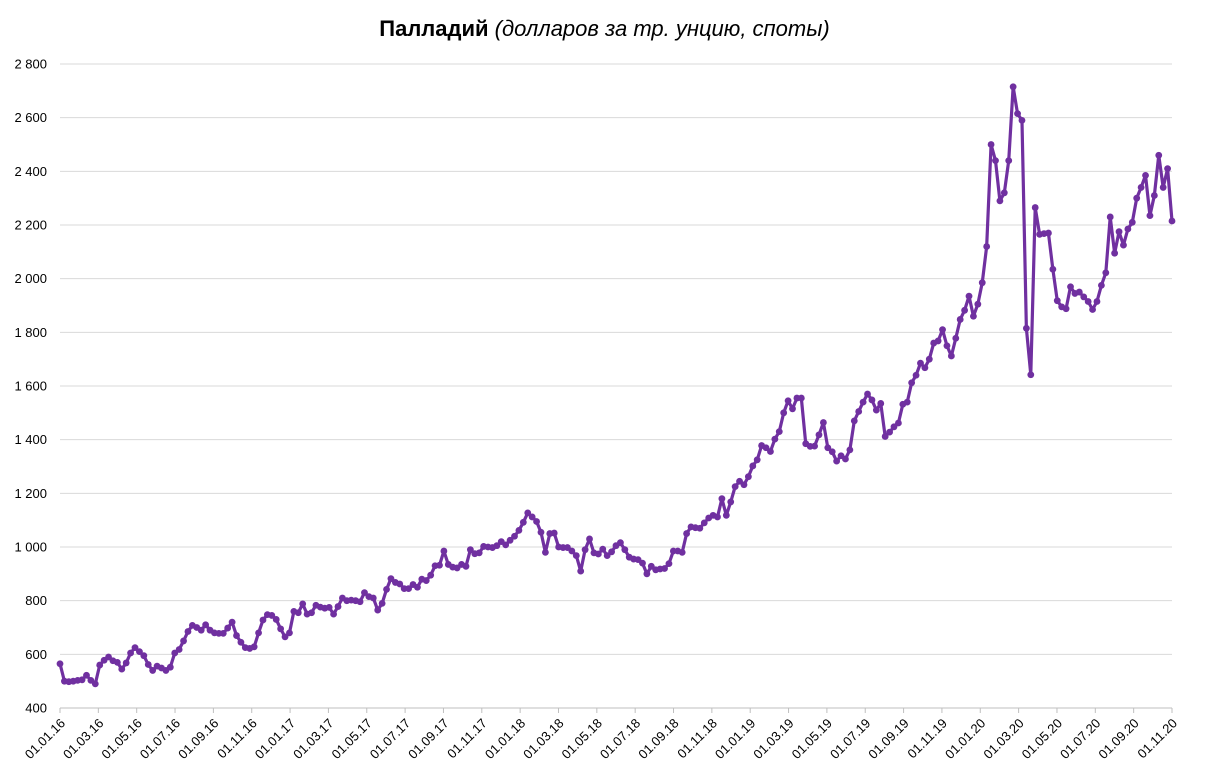 The image size is (1209, 779). What do you see at coordinates (30, 493) in the screenshot?
I see `y-tick-label: 1 200` at bounding box center [30, 493].